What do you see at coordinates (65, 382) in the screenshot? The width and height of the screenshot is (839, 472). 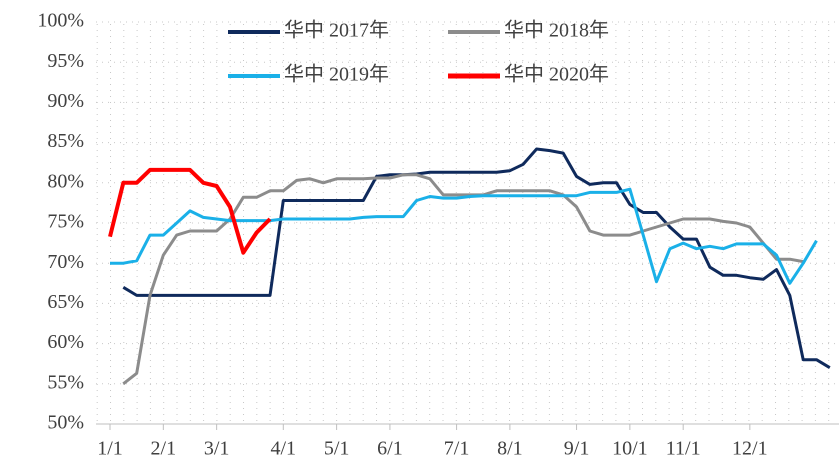 I see `y-tick-label: 55%` at bounding box center [65, 382].